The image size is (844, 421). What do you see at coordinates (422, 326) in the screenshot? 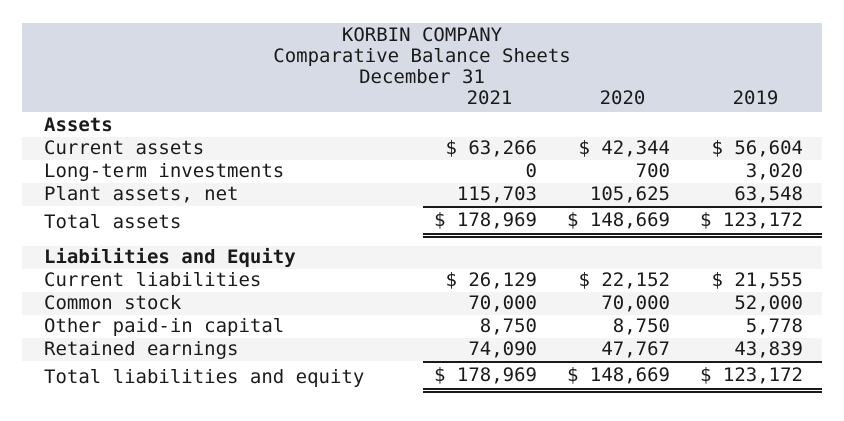
I see `row-other-paid-in-capital: Other paid-in capital 8,750 8,750 5,778` at bounding box center [422, 326].